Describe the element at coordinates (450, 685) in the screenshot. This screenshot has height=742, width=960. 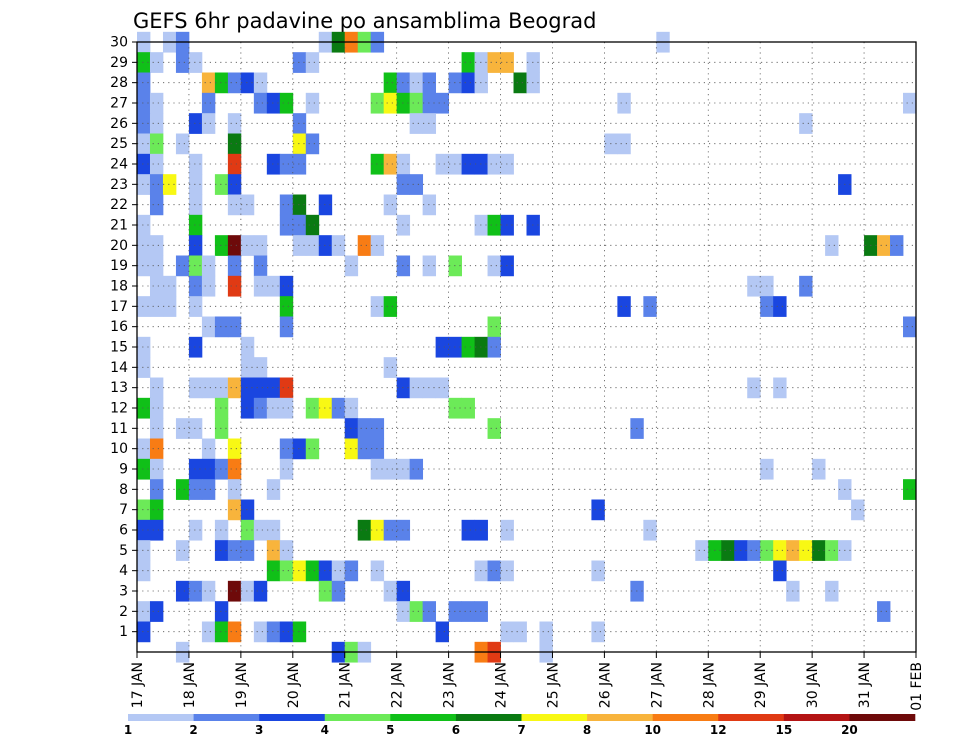
I see `x-tick-label: 23 JAN` at that location.